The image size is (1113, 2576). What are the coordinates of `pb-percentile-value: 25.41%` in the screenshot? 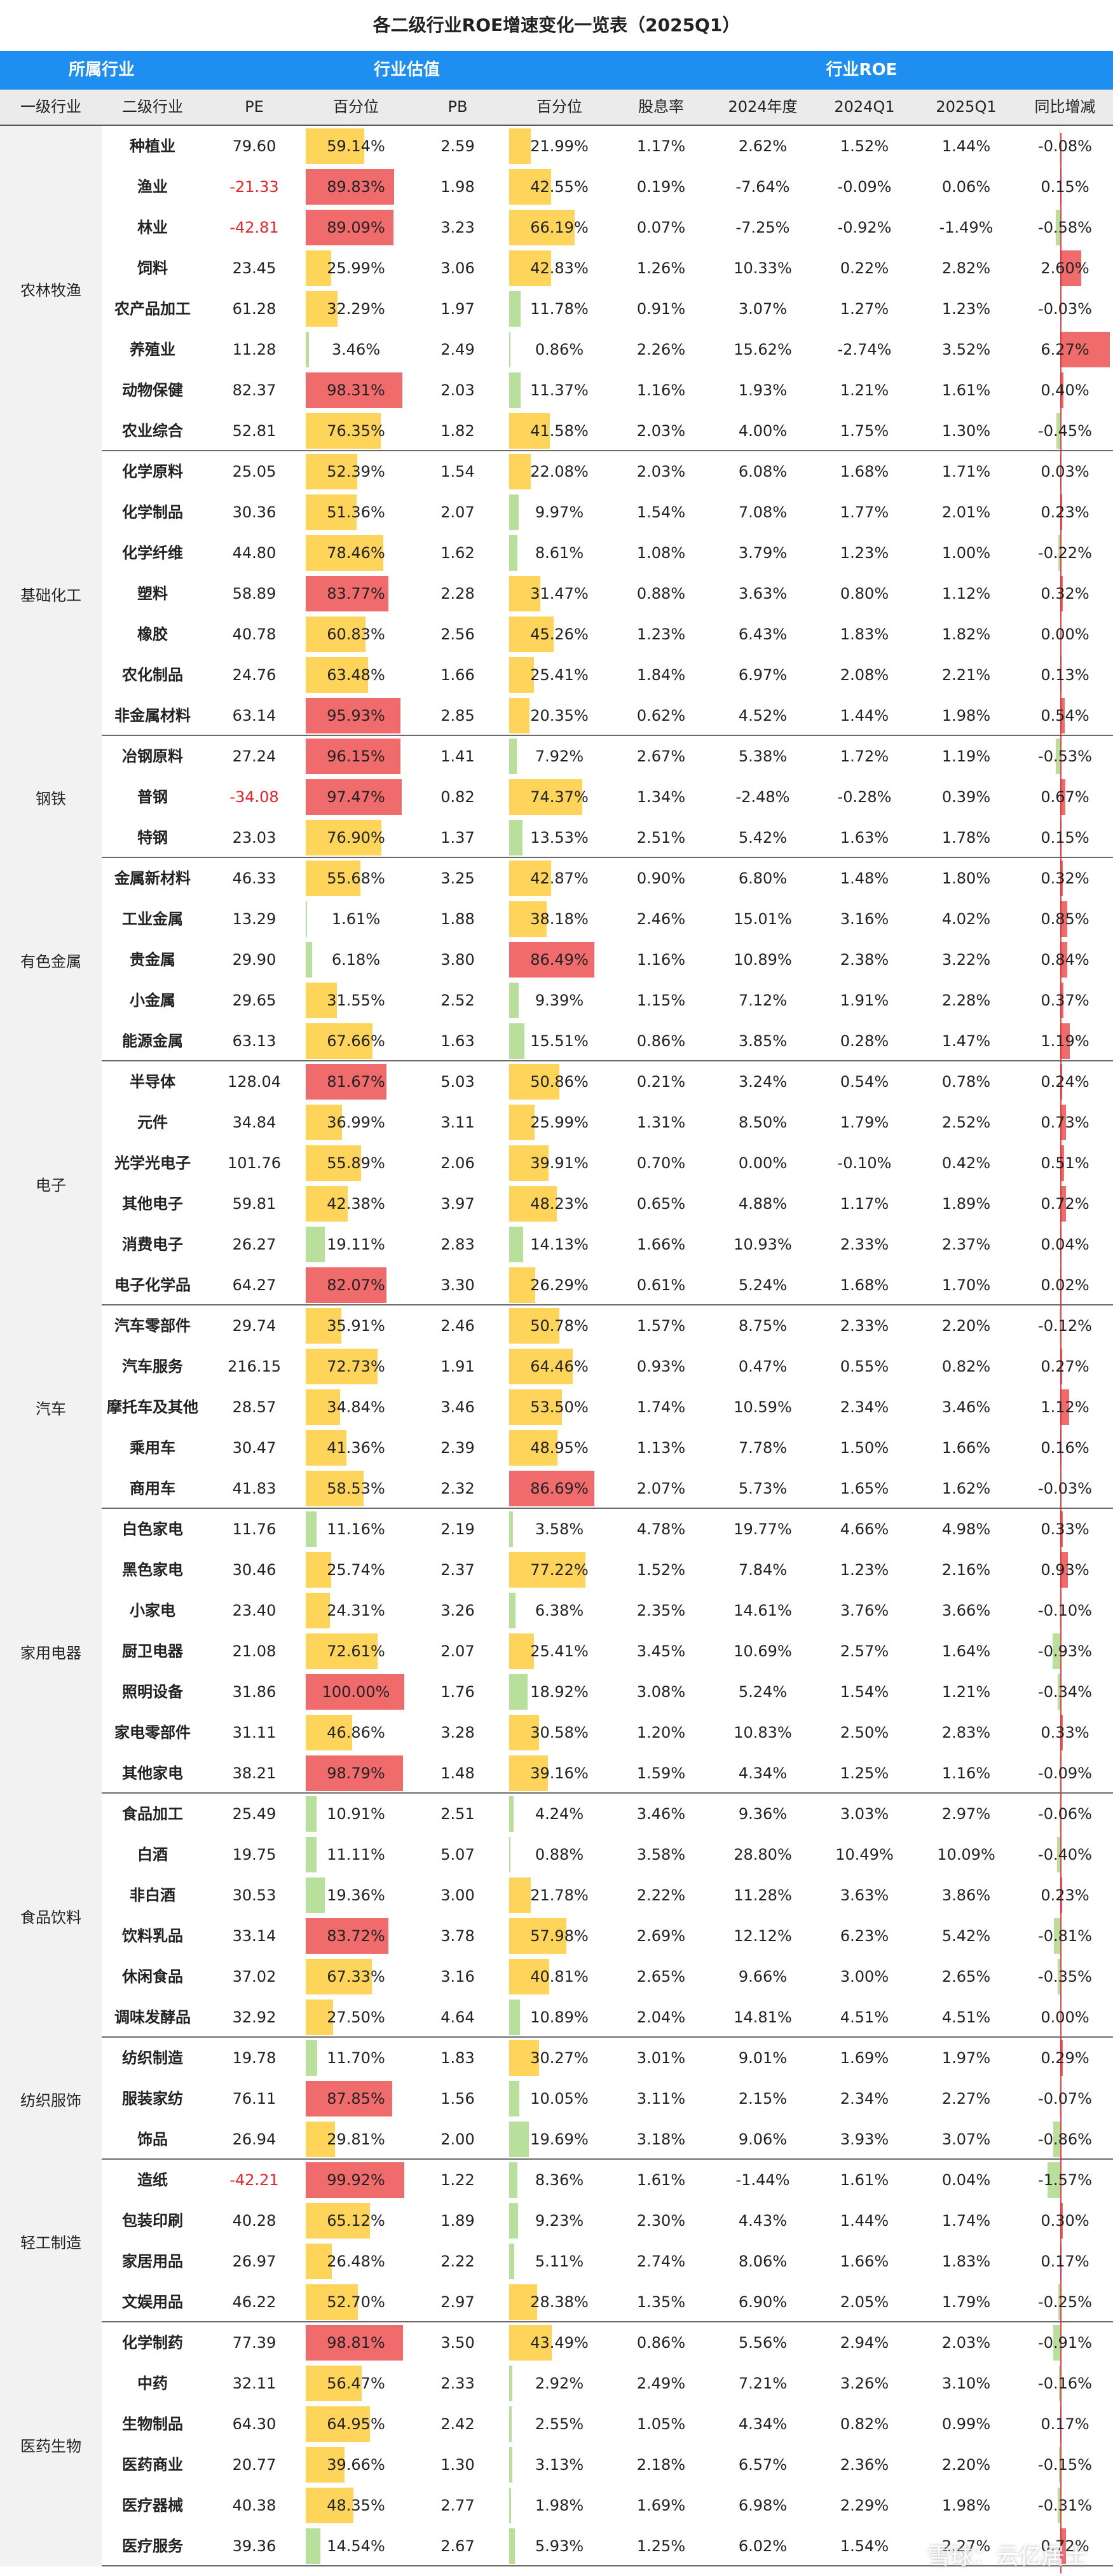 It's located at (559, 675).